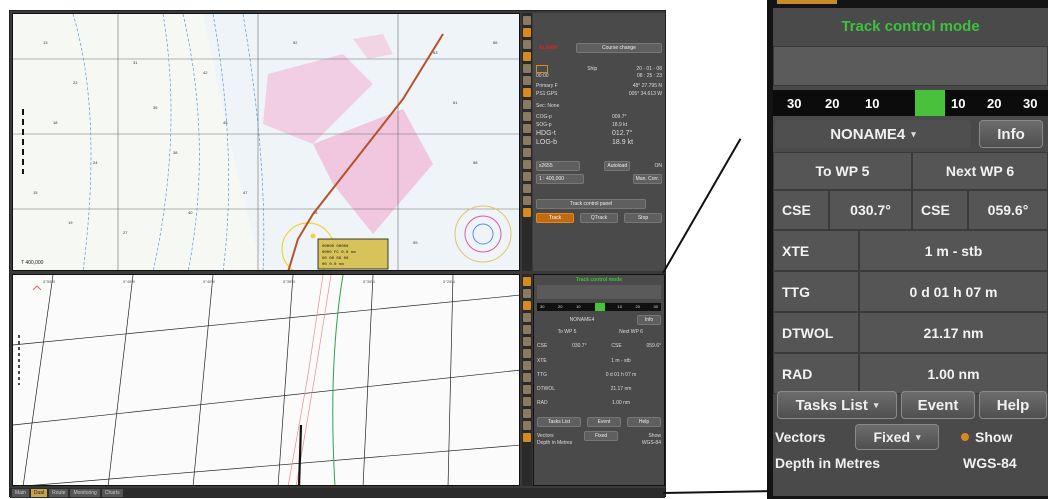 This screenshot has width=1048, height=499. What do you see at coordinates (599, 218) in the screenshot?
I see `qtrack-button: QTrack` at bounding box center [599, 218].